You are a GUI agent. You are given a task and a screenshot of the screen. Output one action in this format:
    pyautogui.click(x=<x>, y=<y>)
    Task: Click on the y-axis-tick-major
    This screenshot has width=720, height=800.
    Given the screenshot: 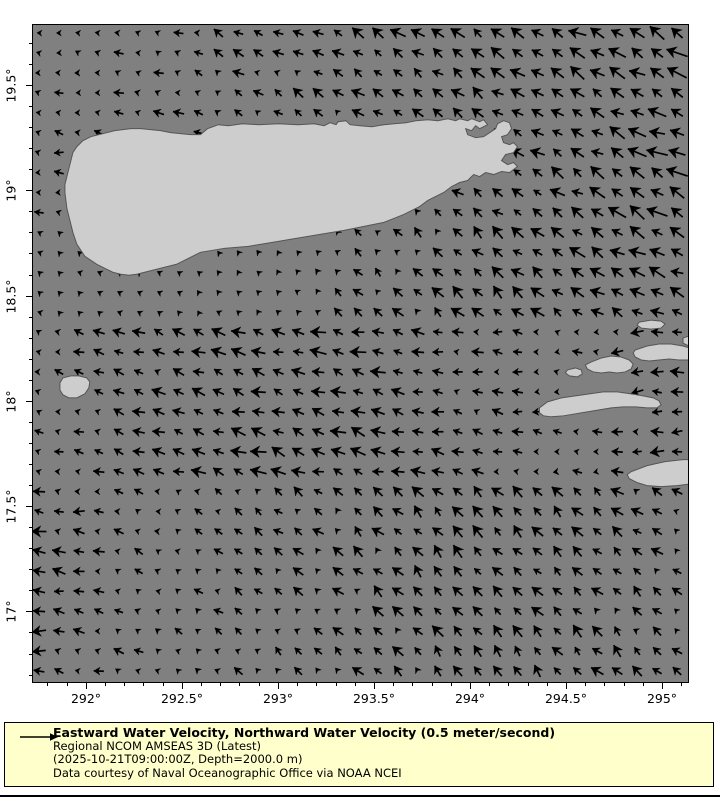 What is the action you would take?
    pyautogui.click(x=29, y=296)
    